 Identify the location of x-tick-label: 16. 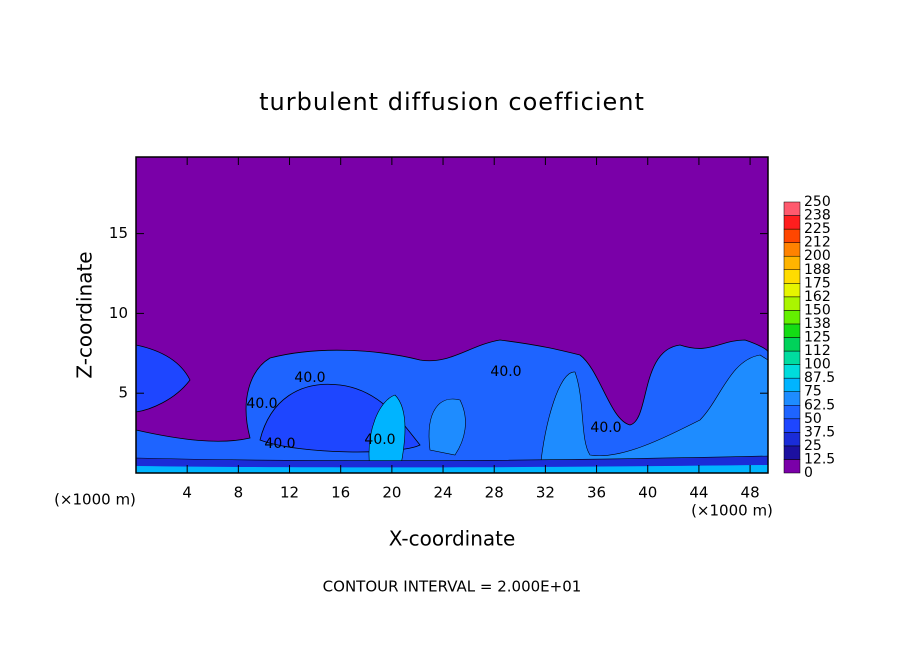
(340, 493).